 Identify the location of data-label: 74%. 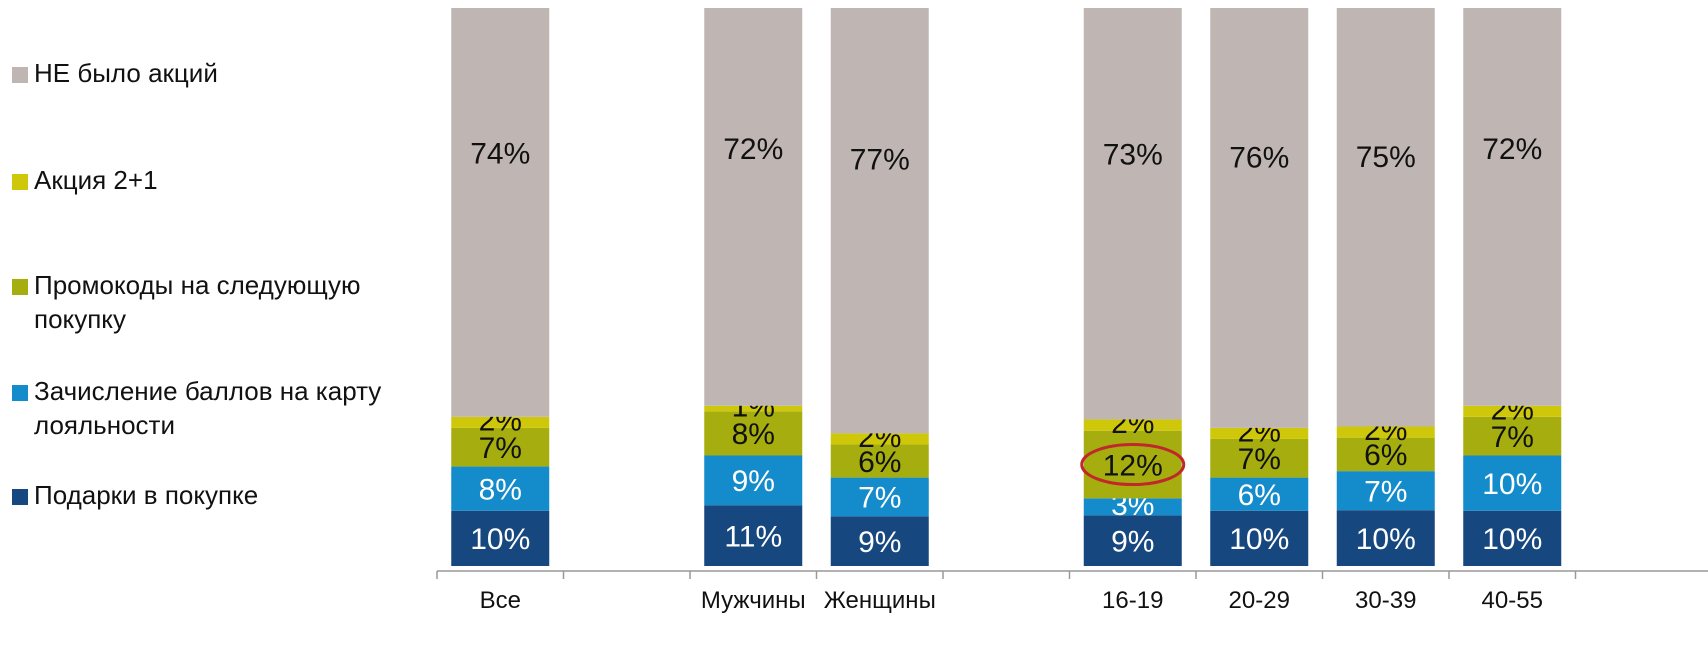
(500, 153).